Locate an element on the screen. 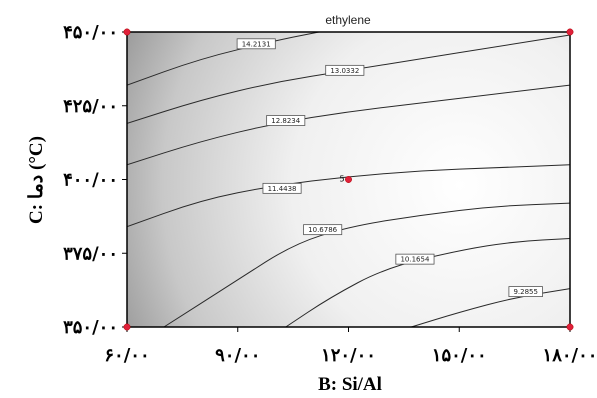 The height and width of the screenshot is (398, 597). x-tick-label: ۱۲۰/۰۰ is located at coordinates (348, 355).